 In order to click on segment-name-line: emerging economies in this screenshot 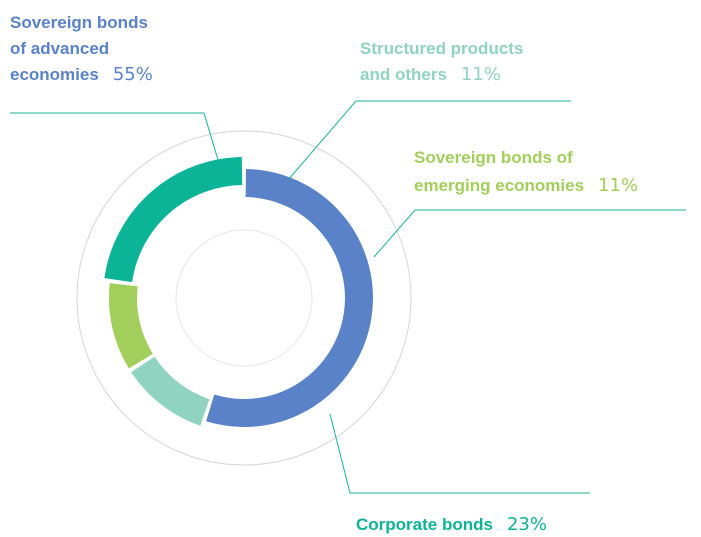, I will do `click(499, 185)`.